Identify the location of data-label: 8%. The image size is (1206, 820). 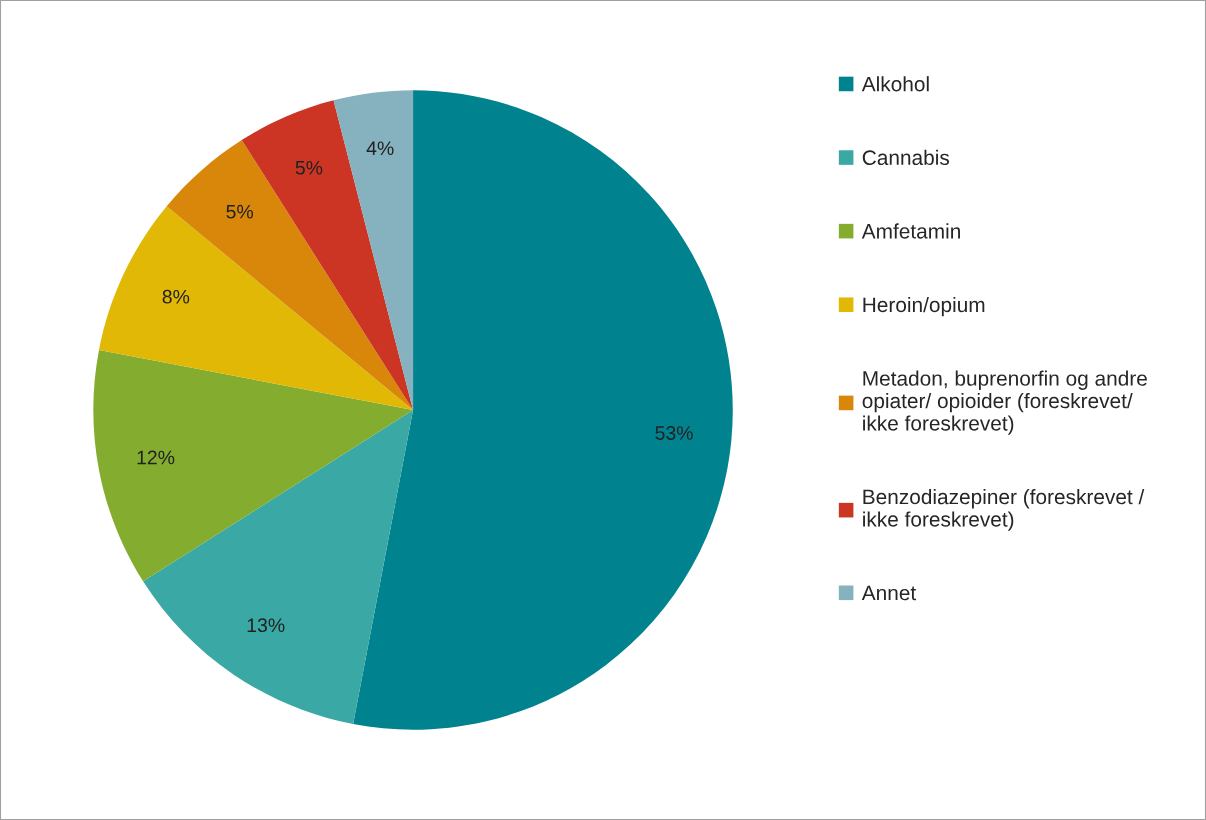
(176, 296).